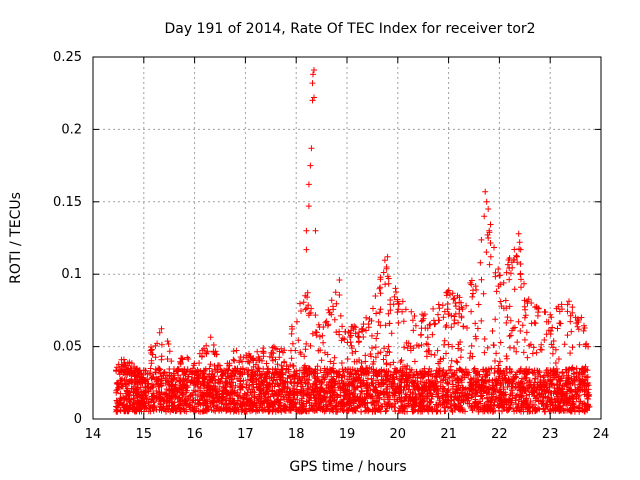 The height and width of the screenshot is (480, 640). What do you see at coordinates (16, 238) in the screenshot?
I see `y-axis-label: ROTI / TECUs` at bounding box center [16, 238].